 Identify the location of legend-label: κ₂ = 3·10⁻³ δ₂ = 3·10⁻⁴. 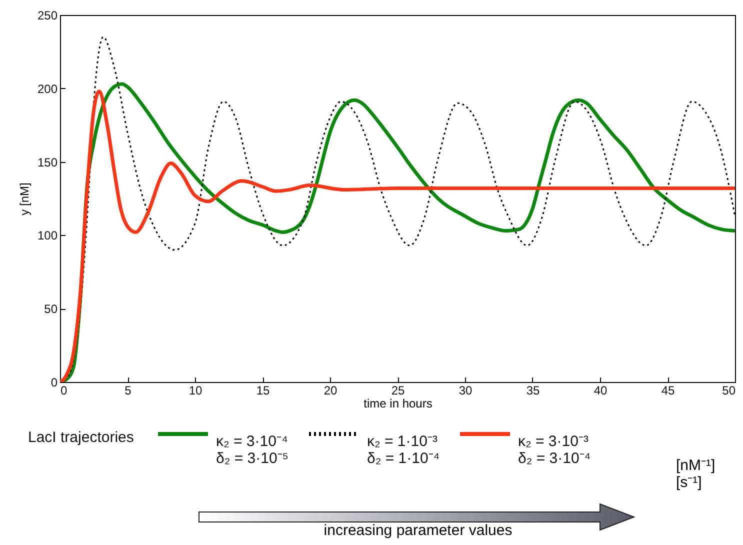
(554, 450).